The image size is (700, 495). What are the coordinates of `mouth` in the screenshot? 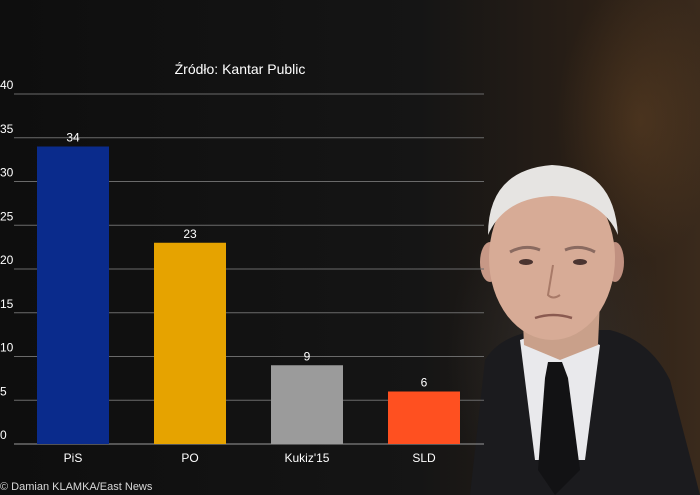 It's located at (553, 316).